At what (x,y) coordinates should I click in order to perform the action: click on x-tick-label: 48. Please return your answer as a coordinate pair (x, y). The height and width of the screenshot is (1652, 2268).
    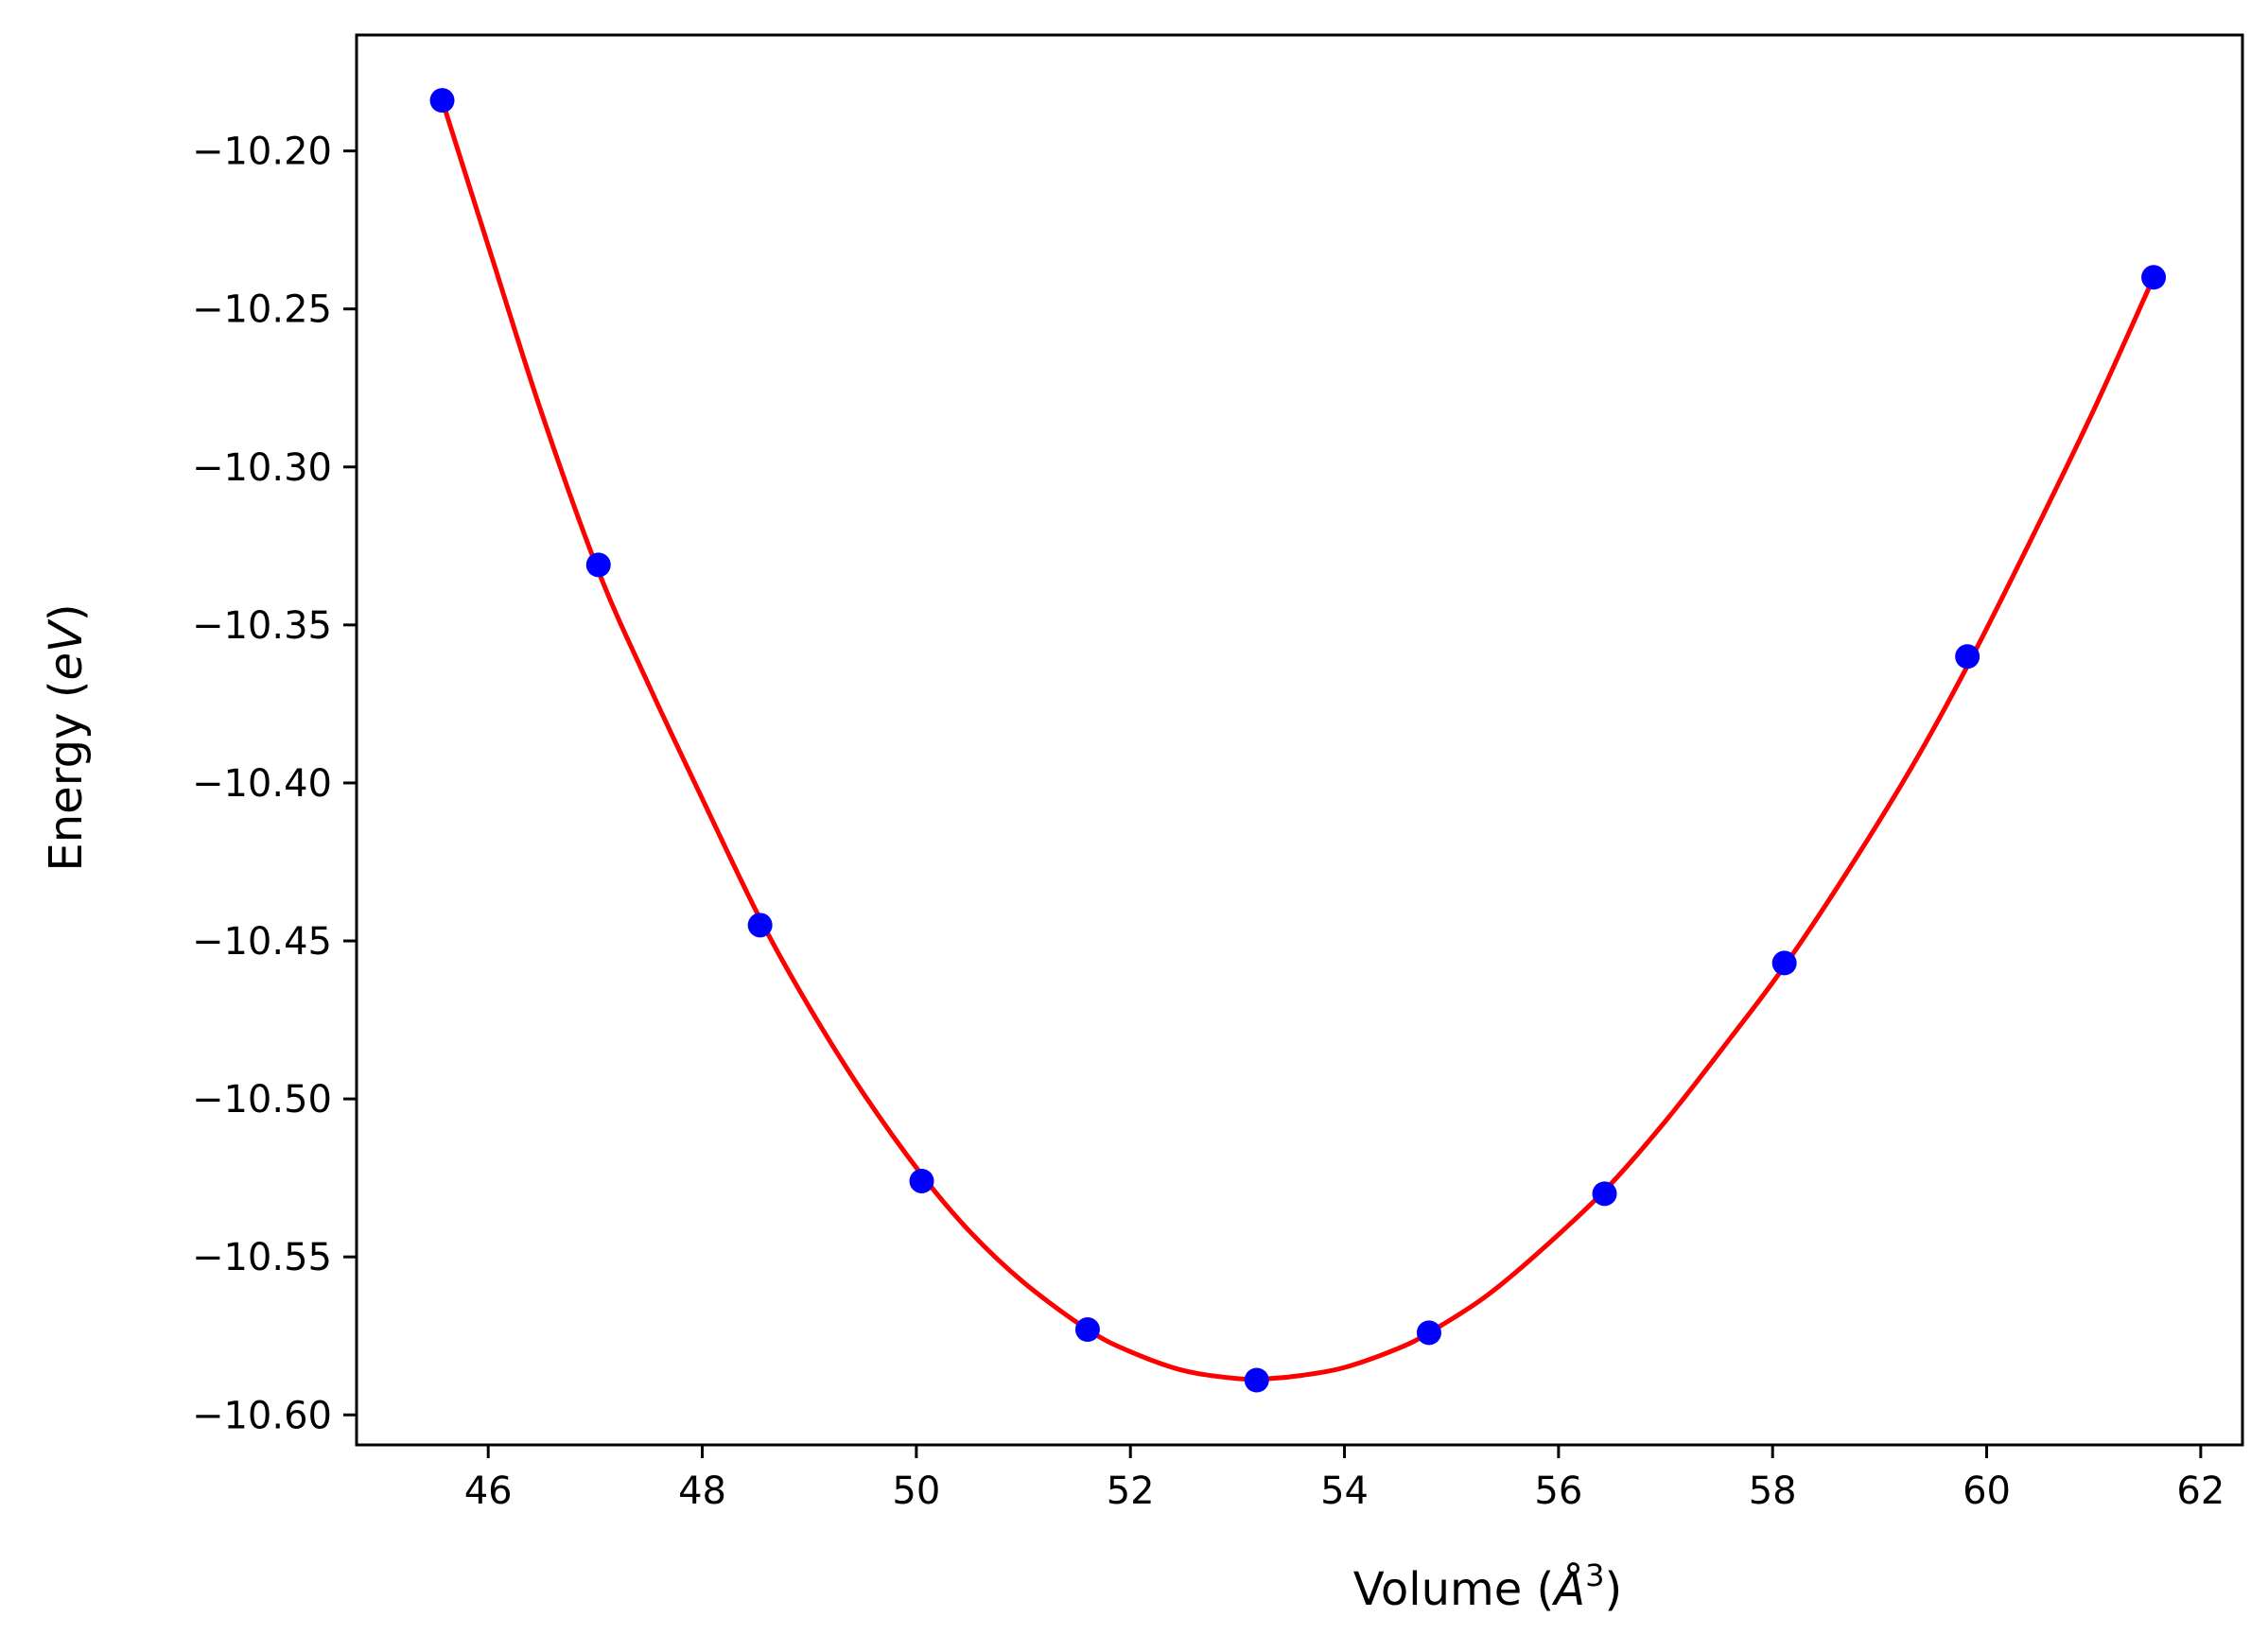
    Looking at the image, I should click on (702, 1491).